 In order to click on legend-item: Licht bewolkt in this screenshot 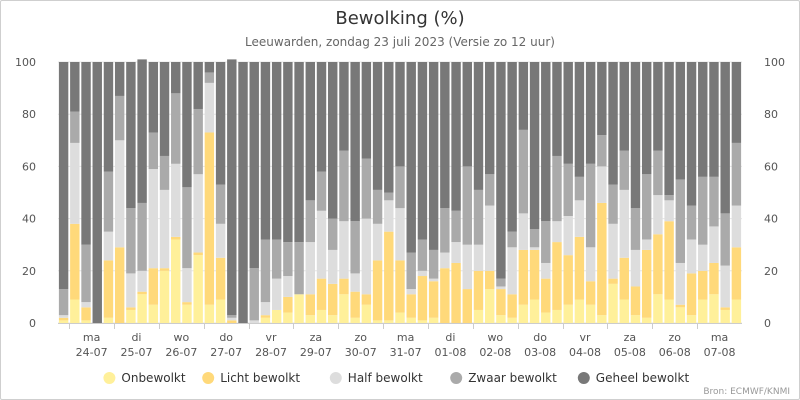, I will do `click(251, 378)`.